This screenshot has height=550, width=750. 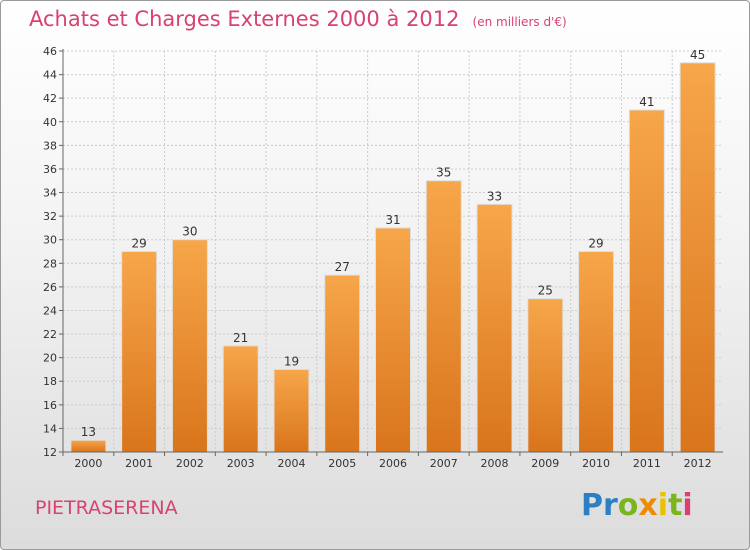 I want to click on y-tick-label: 28, so click(x=50, y=263).